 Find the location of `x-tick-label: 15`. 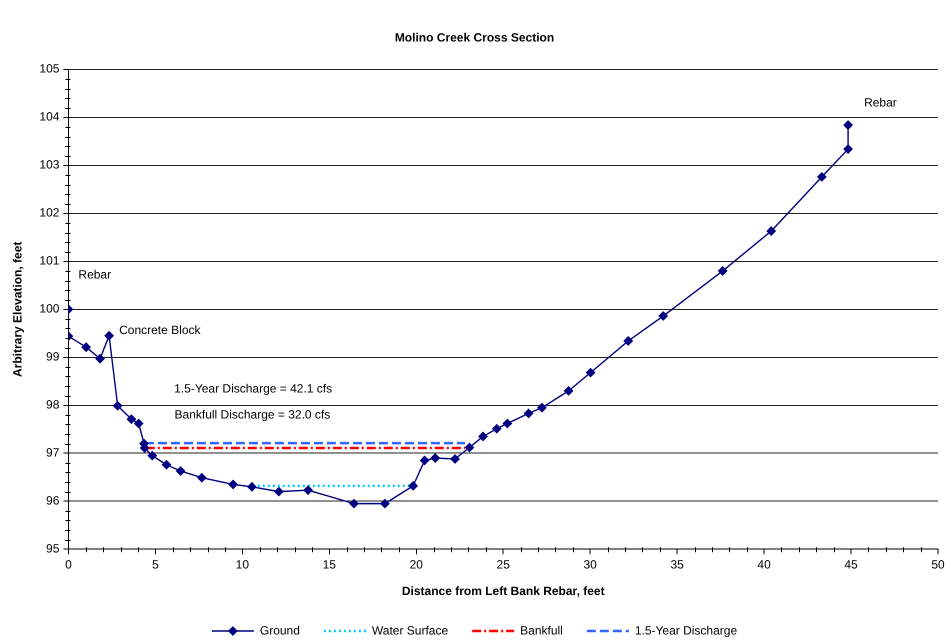

x-tick-label: 15 is located at coordinates (329, 565).